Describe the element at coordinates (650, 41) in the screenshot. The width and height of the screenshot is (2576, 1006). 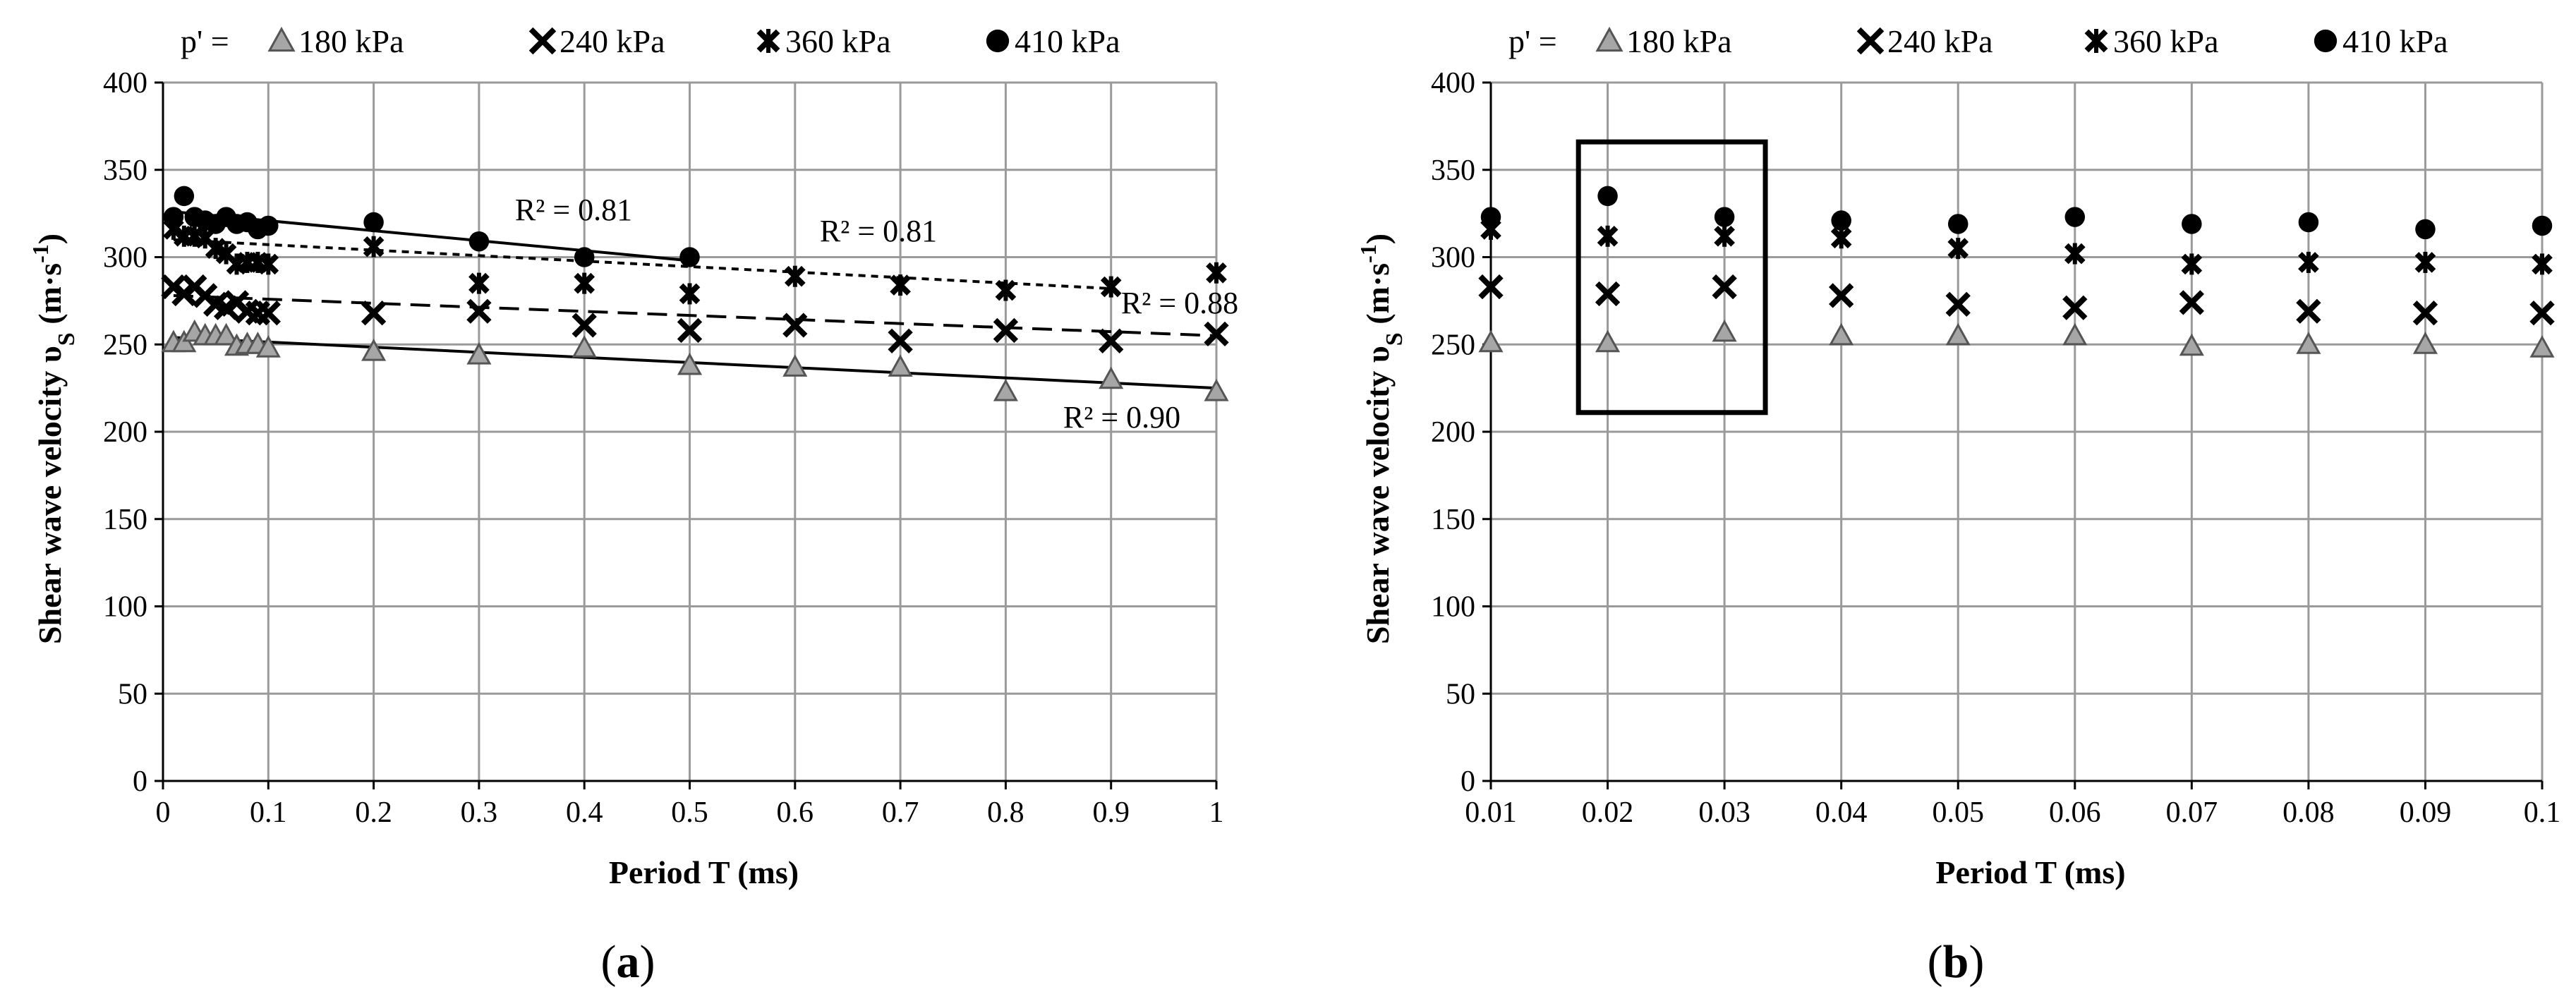
I see `legend: p' = 180 kPa 240 kPa 360 kPa 410 kPa` at that location.